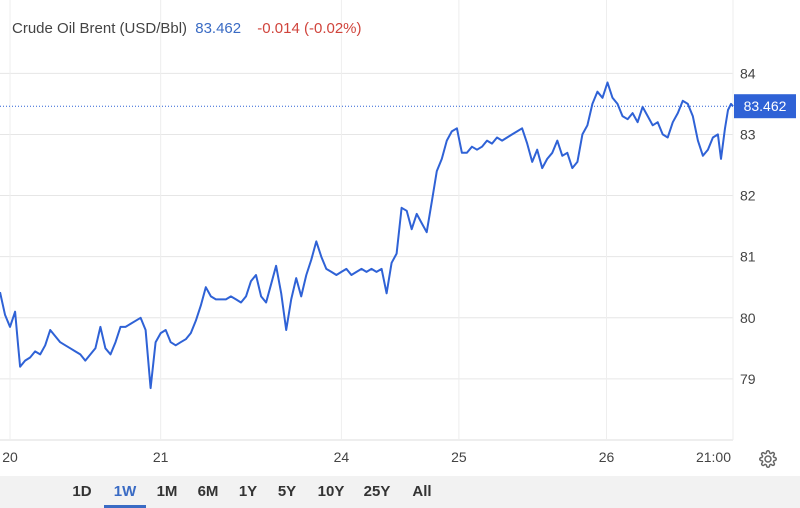 This screenshot has height=508, width=800. Describe the element at coordinates (309, 28) in the screenshot. I see `header-change: -0.014 (-0.02%)` at that location.